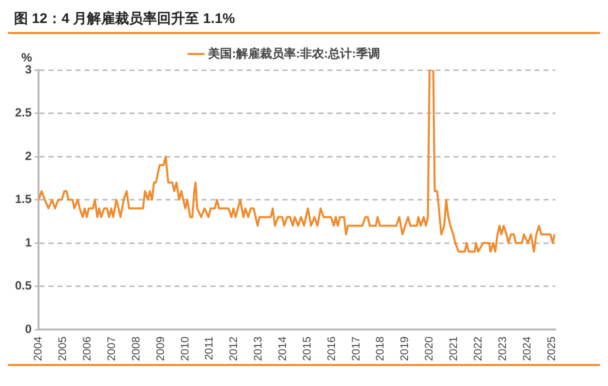 This screenshot has width=608, height=386. What do you see at coordinates (26, 57) in the screenshot?
I see `y-axis-title: %` at bounding box center [26, 57].